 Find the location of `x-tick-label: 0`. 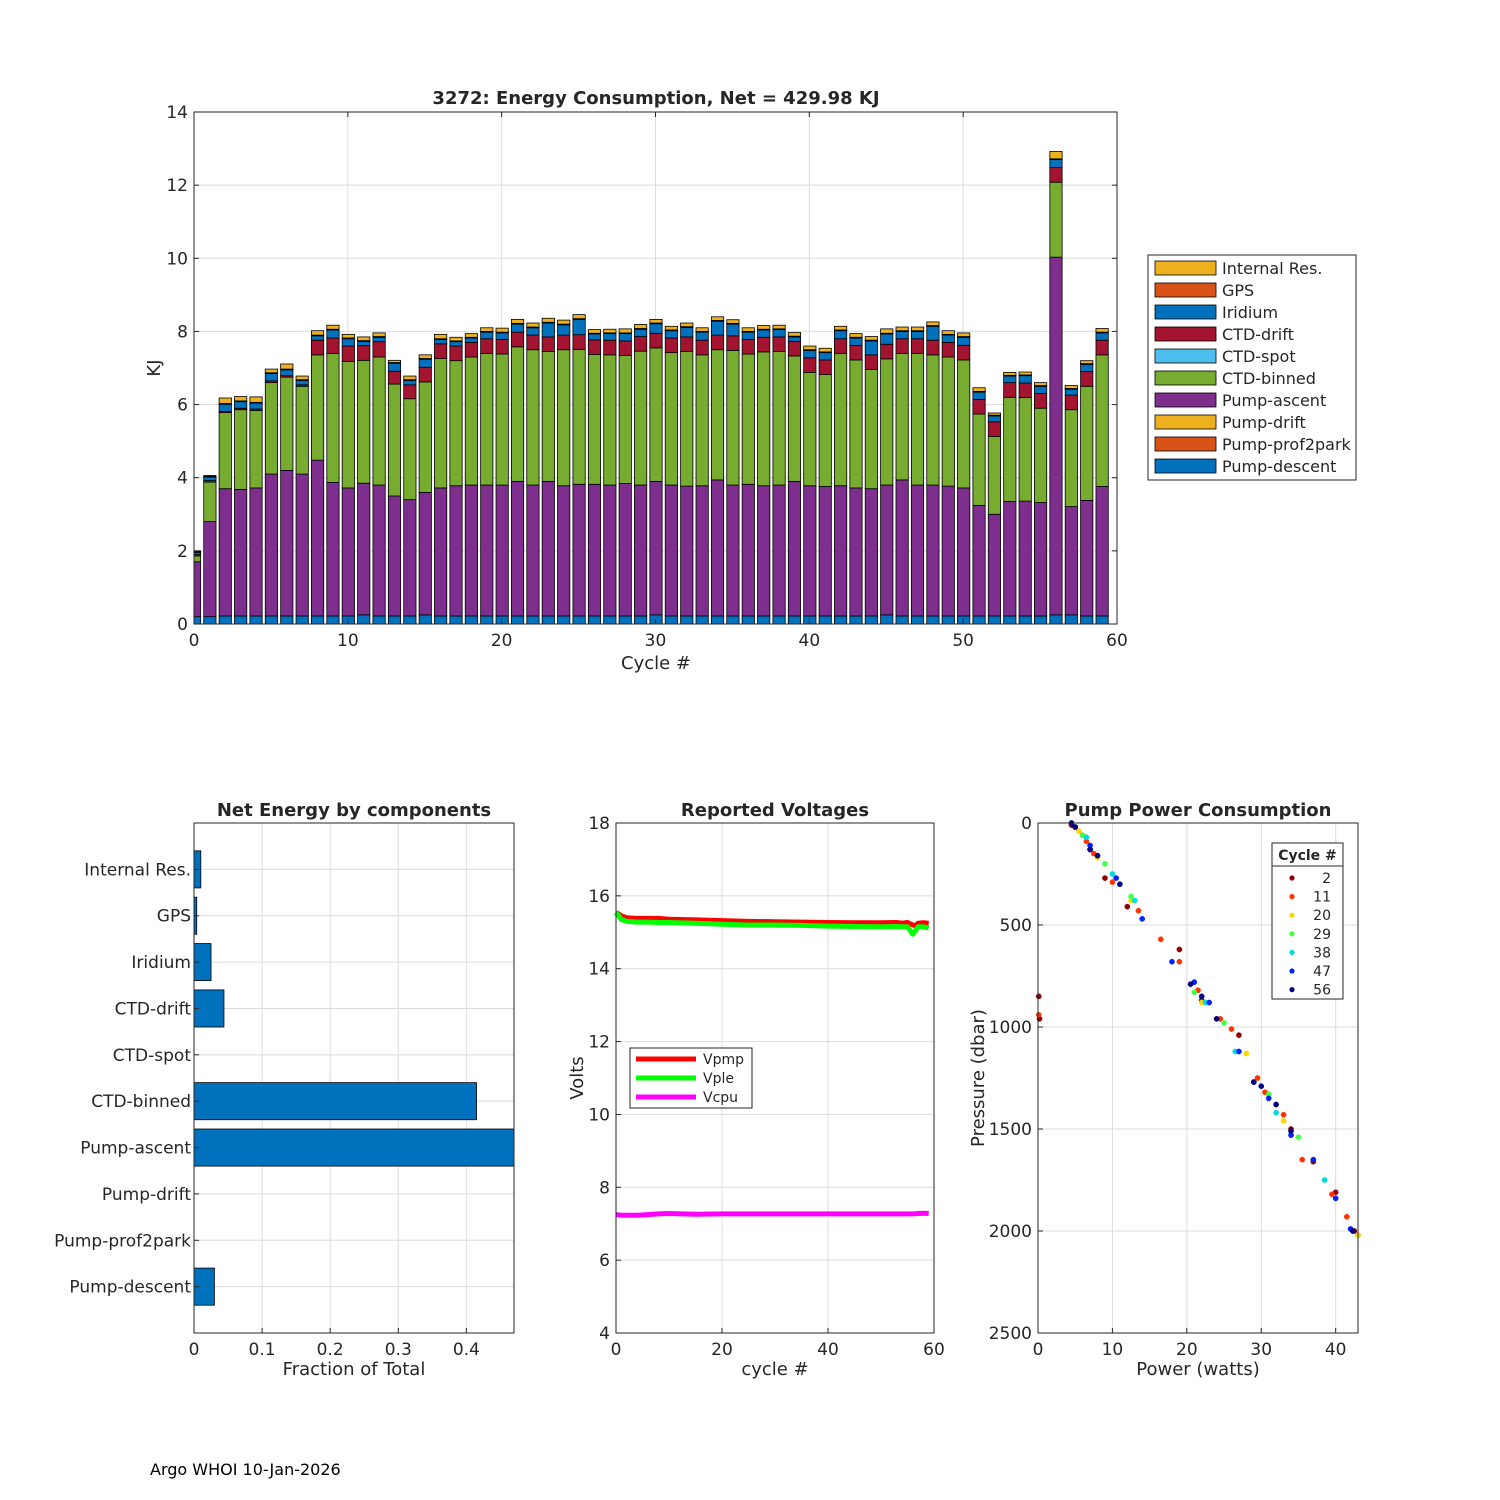

x-tick-label: 0 is located at coordinates (194, 1350).